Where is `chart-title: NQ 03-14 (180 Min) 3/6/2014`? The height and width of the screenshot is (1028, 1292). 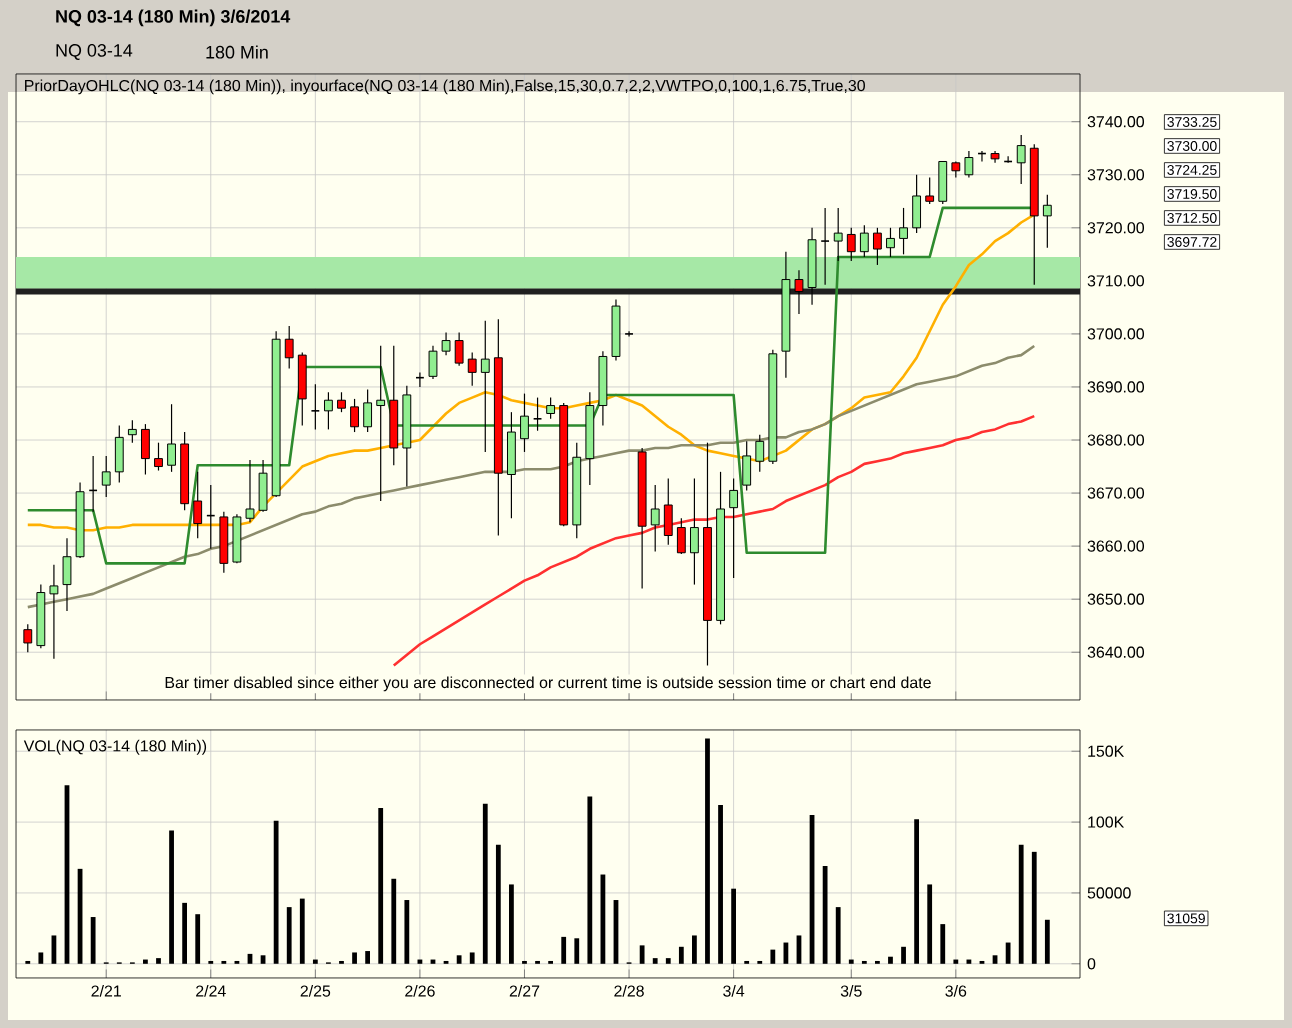 chart-title: NQ 03-14 (180 Min) 3/6/2014 is located at coordinates (173, 18).